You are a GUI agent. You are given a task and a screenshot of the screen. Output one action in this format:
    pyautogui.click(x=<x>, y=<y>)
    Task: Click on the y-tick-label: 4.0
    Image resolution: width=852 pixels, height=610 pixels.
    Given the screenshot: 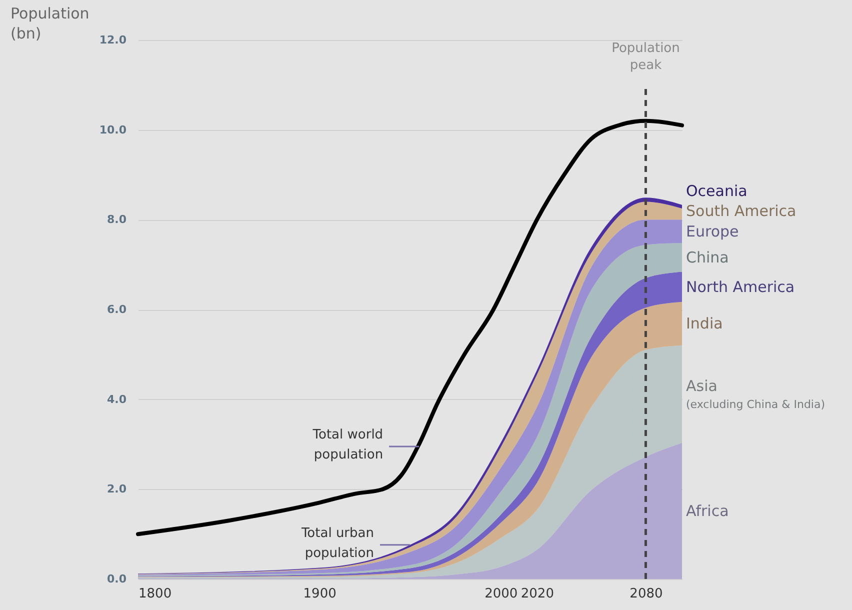 What is the action you would take?
    pyautogui.click(x=117, y=399)
    